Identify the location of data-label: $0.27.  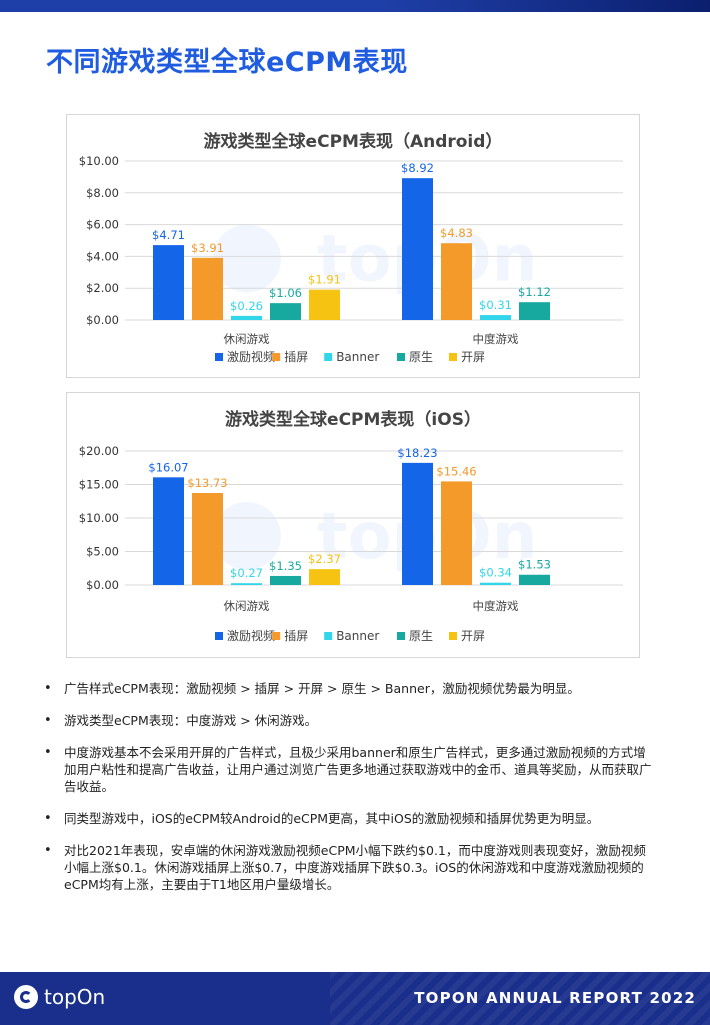
(246, 573).